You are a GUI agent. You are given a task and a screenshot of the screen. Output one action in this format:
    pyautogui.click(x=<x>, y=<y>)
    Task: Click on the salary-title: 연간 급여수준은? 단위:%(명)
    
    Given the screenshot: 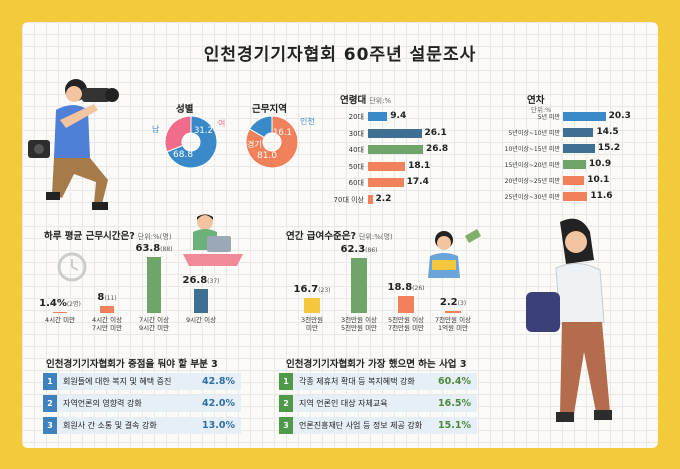 What is the action you would take?
    pyautogui.click(x=339, y=235)
    